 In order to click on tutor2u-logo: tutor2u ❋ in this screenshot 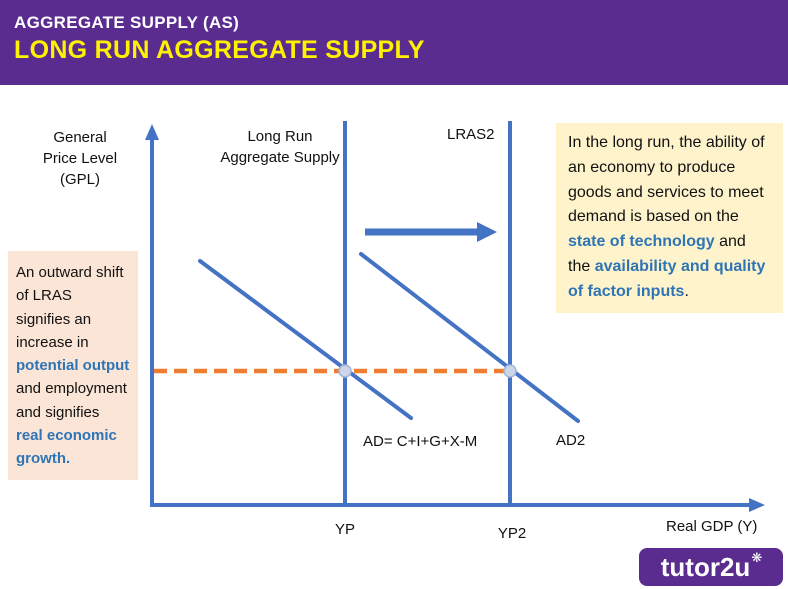, I will do `click(711, 567)`.